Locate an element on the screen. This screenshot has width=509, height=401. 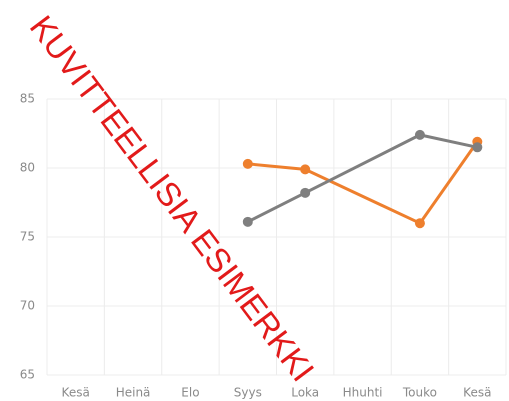
x-tick-label: Heinä is located at coordinates (133, 393).